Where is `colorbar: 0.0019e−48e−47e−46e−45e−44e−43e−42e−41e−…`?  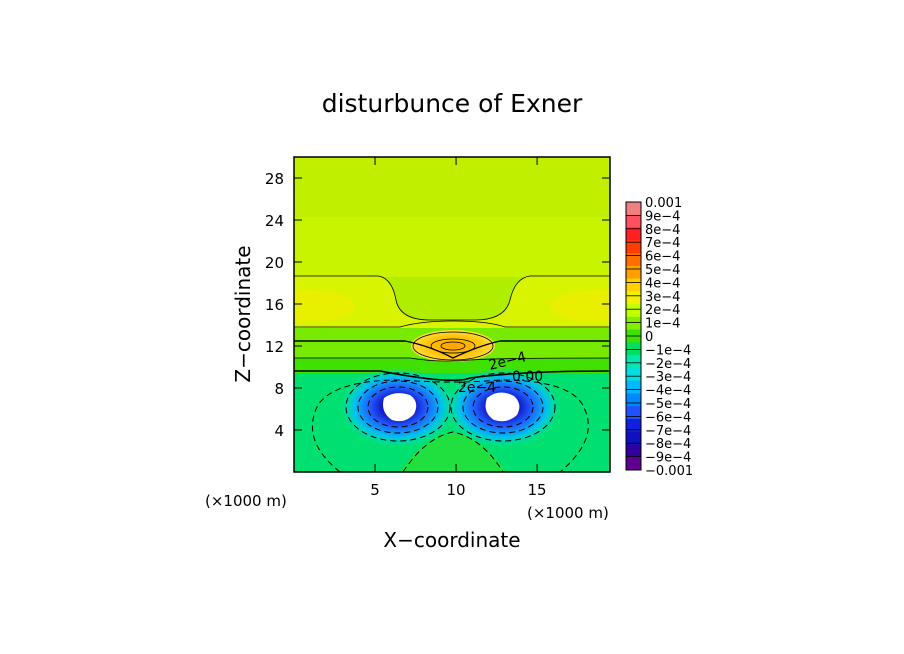
colorbar: 0.0019e−48e−47e−46e−45e−44e−43e−42e−41e−… is located at coordinates (659, 337).